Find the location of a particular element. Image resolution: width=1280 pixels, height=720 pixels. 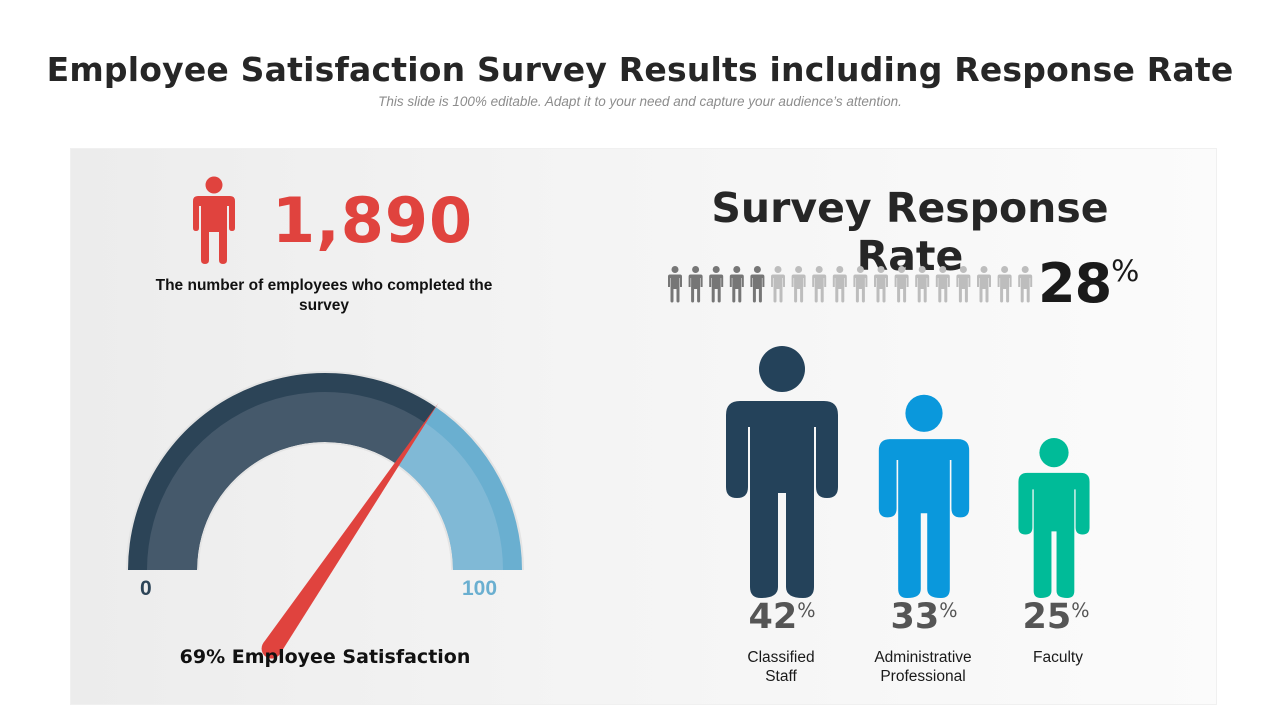

group-label-line: Faculty is located at coordinates (1058, 657).